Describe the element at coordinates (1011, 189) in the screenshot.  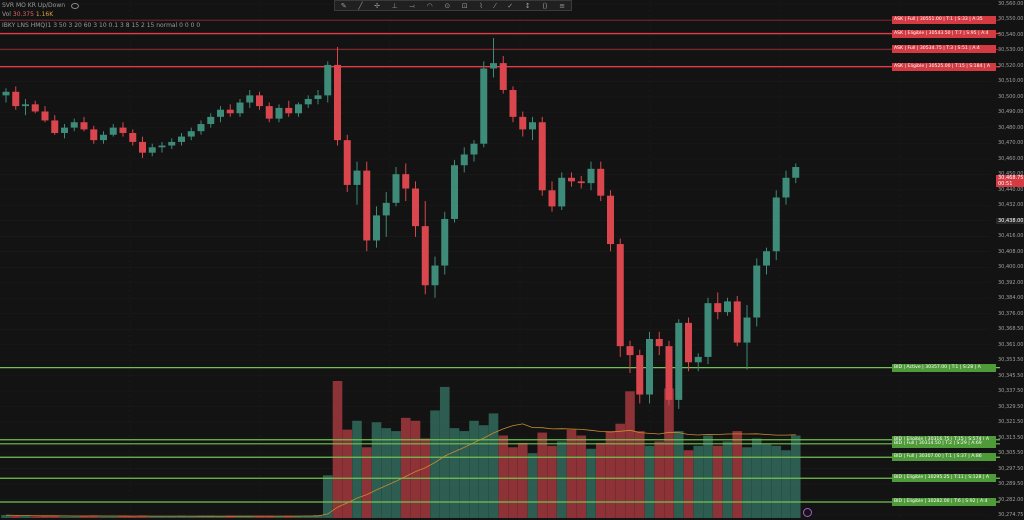
I see `y-tick-label: 30,440.00` at that location.